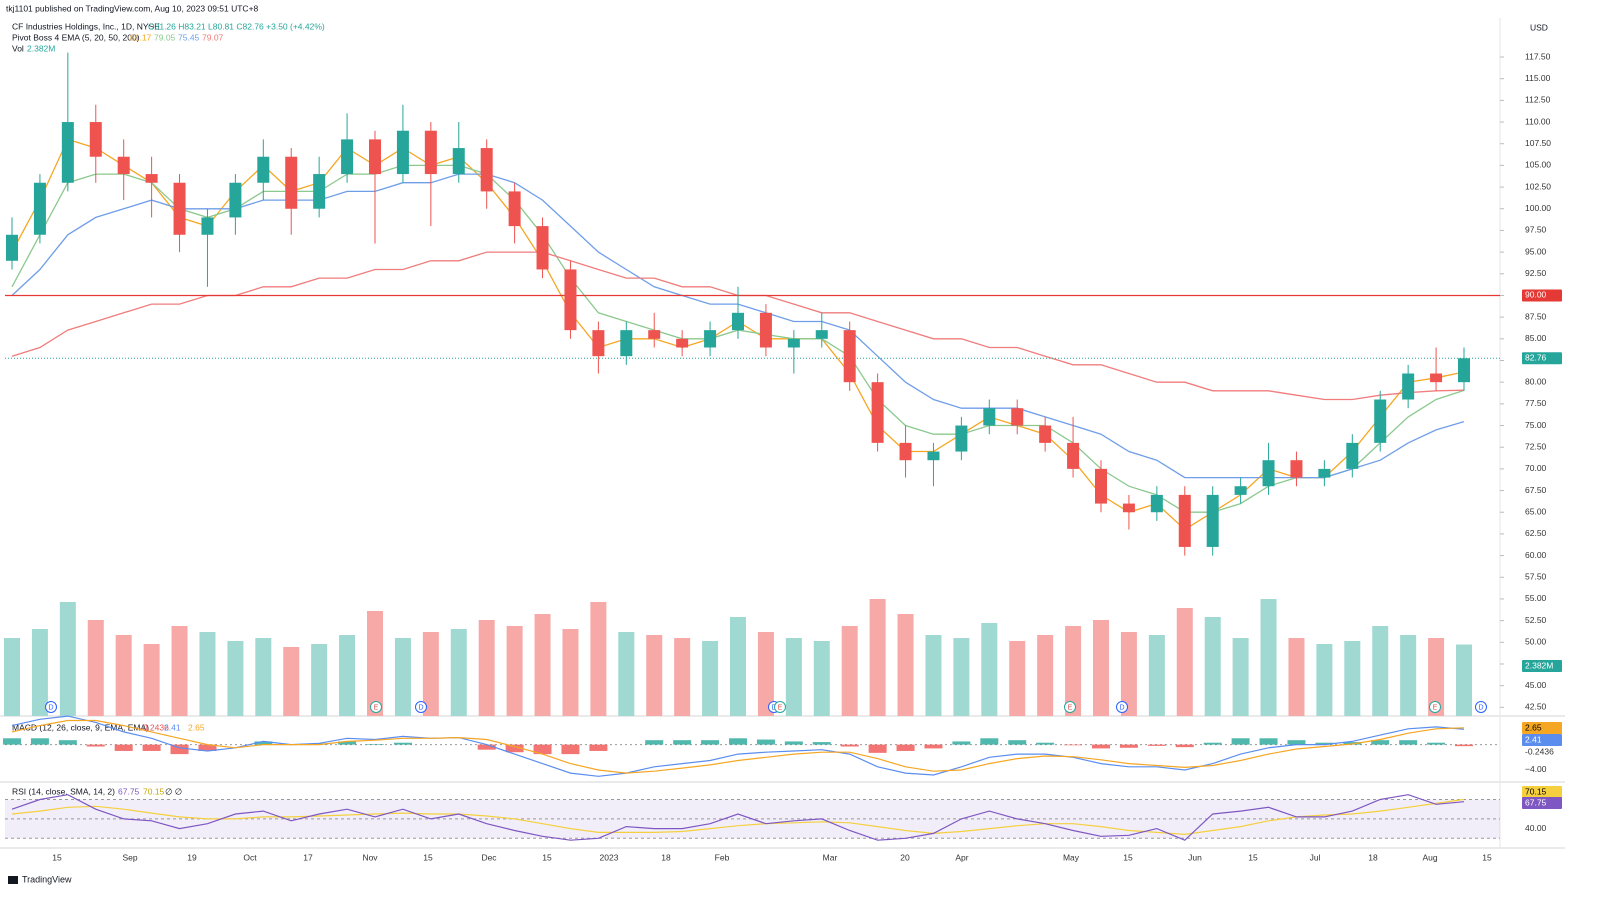 This screenshot has width=1600, height=909. I want to click on ema-legend-value: 79.05, so click(165, 37).